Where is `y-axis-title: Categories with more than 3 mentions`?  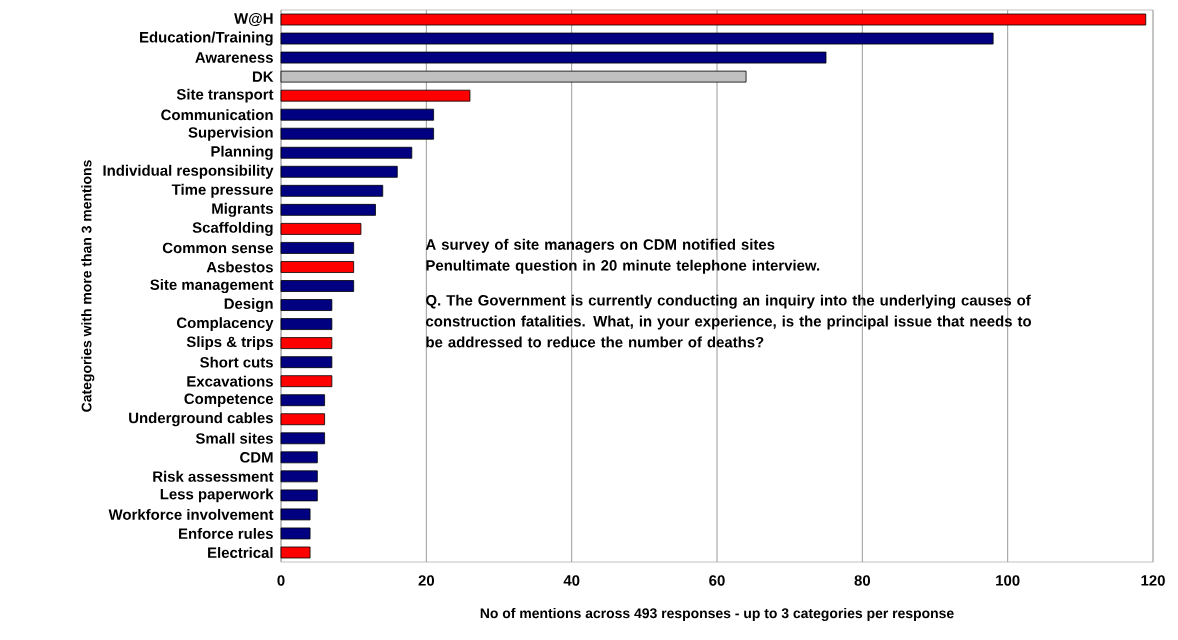
y-axis-title: Categories with more than 3 mentions is located at coordinates (88, 286).